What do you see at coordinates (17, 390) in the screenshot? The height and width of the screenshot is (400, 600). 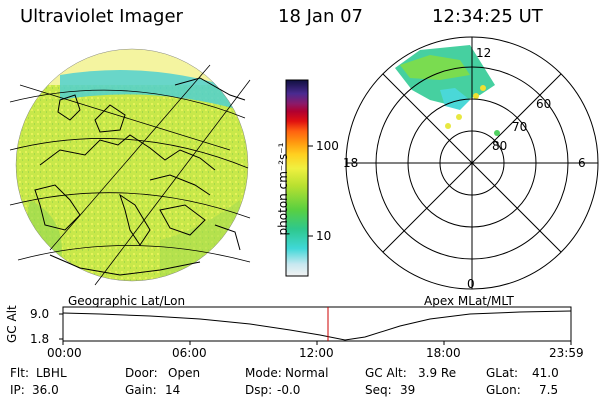 I see `ip-label: IP:` at bounding box center [17, 390].